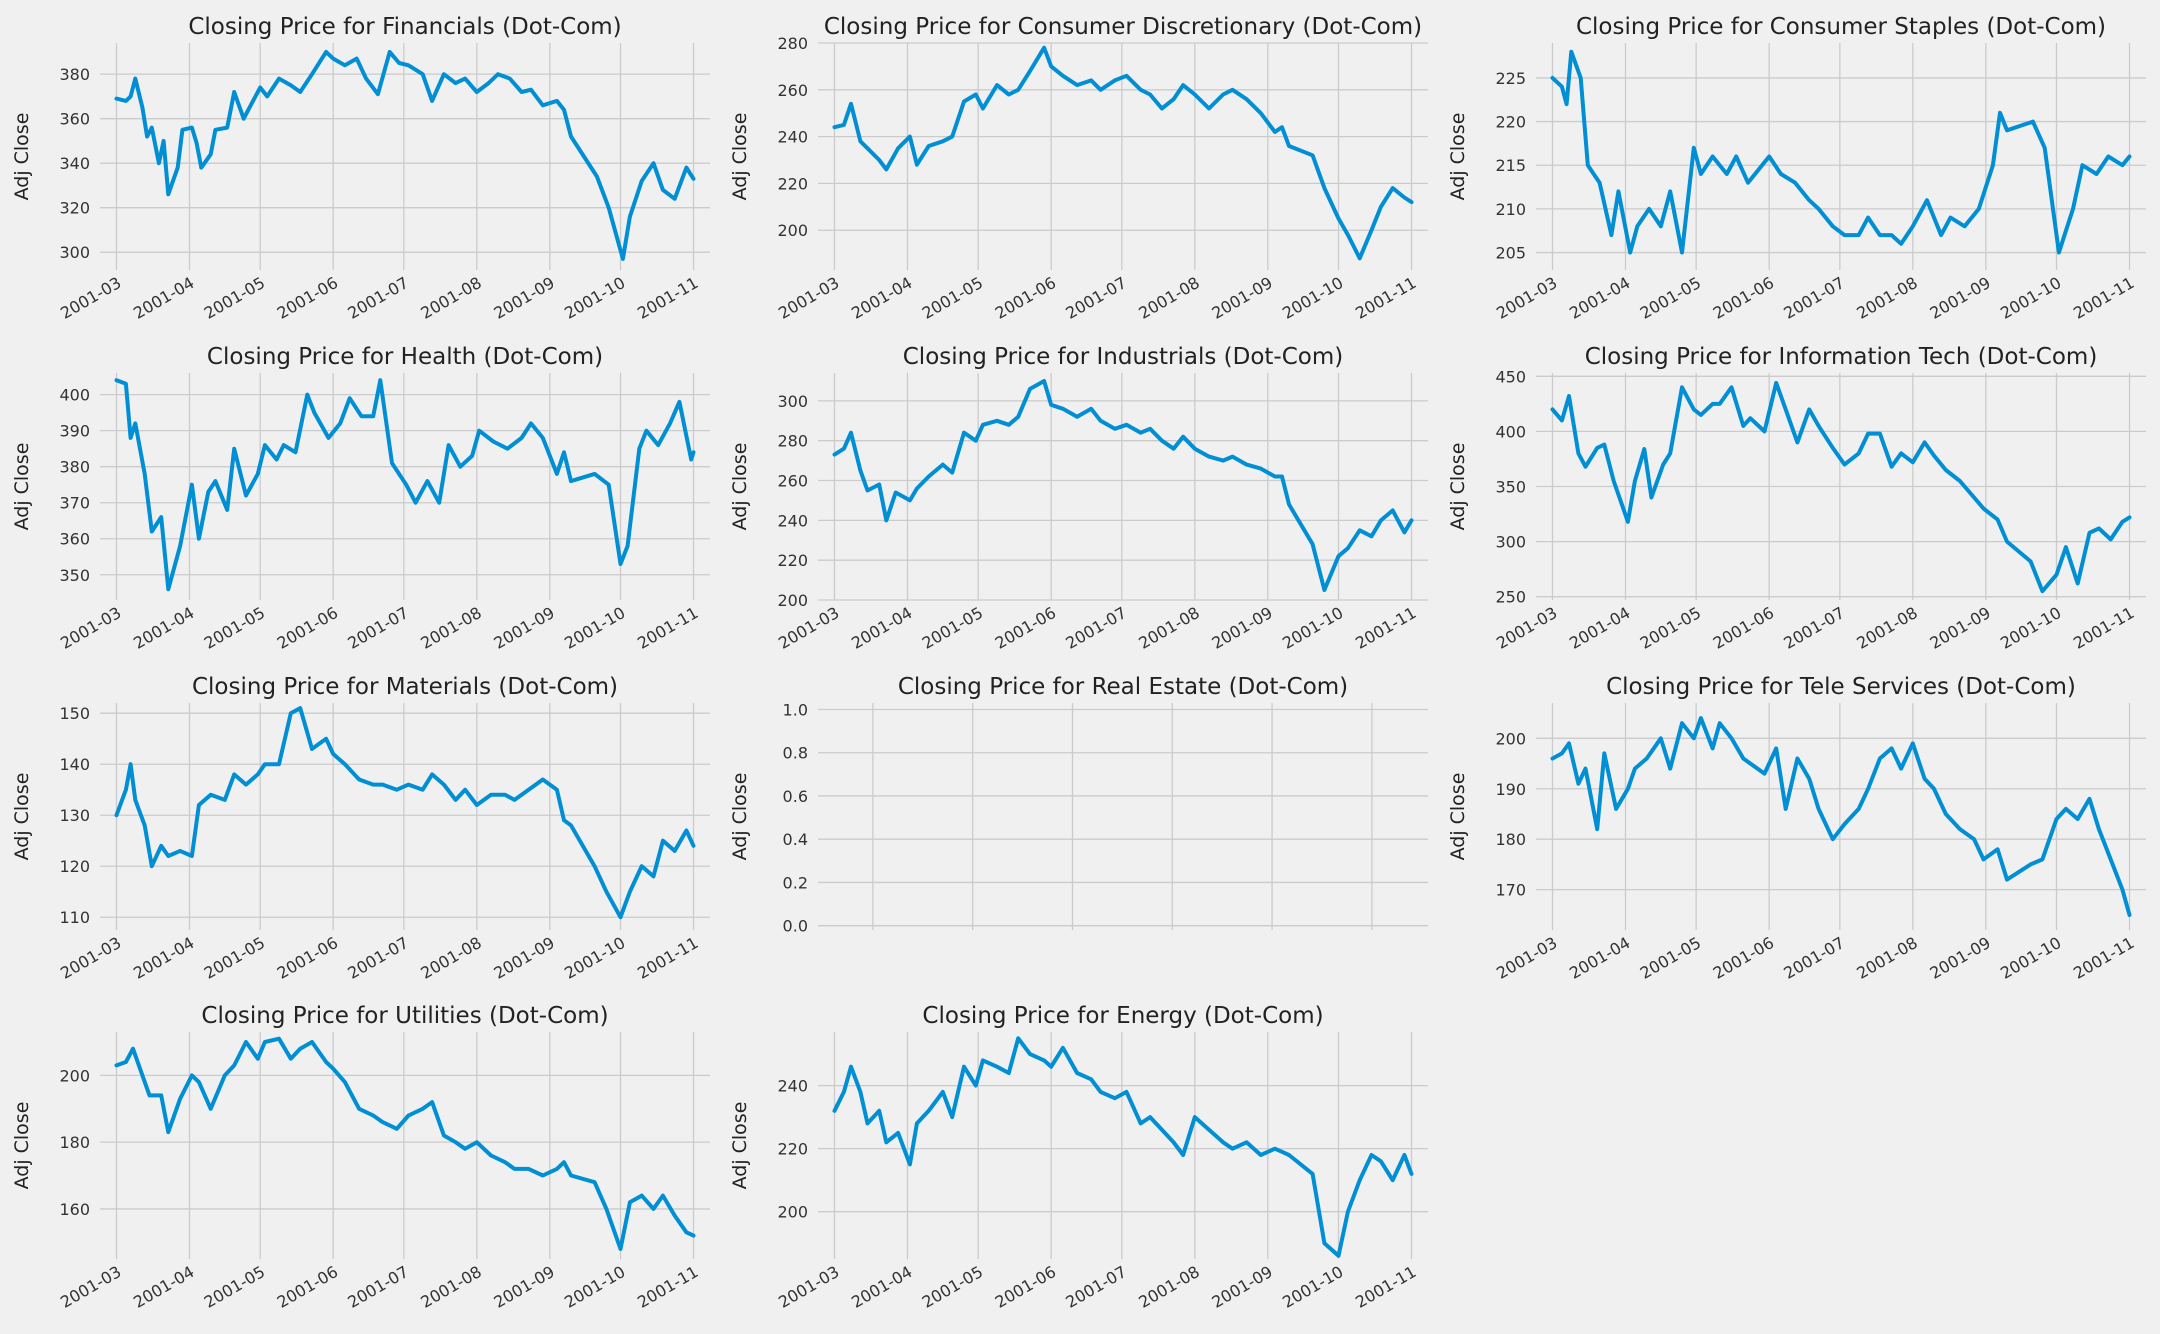  I want to click on subplot-title: Closing Price for Financials (Dot-Com), so click(404, 27).